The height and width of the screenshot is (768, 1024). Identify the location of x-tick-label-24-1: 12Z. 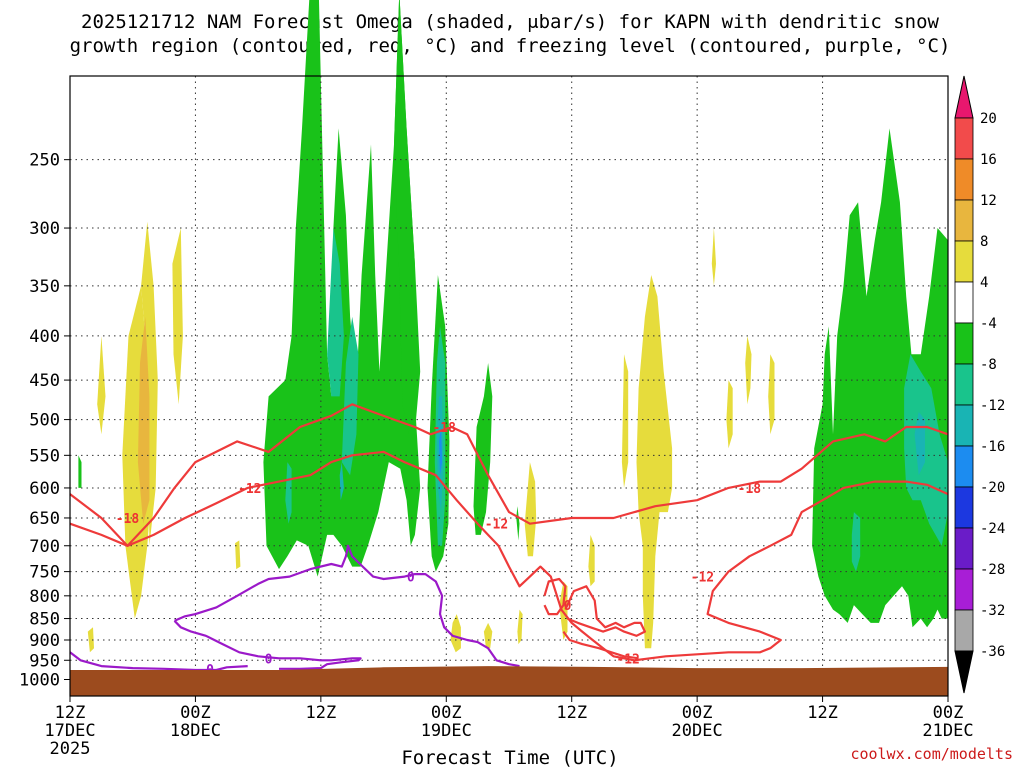
(320, 713).